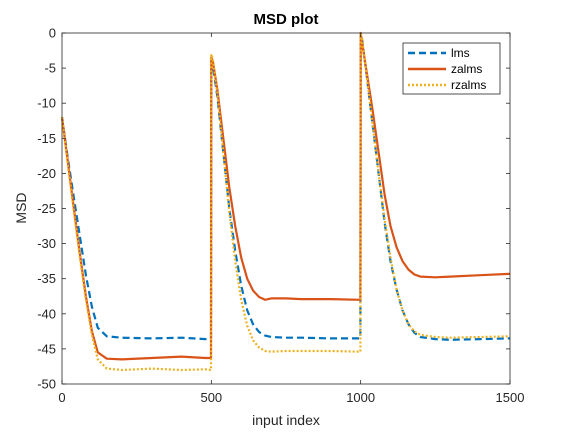 The height and width of the screenshot is (445, 576). Describe the element at coordinates (360, 397) in the screenshot. I see `x-tick-label: 1000` at that location.